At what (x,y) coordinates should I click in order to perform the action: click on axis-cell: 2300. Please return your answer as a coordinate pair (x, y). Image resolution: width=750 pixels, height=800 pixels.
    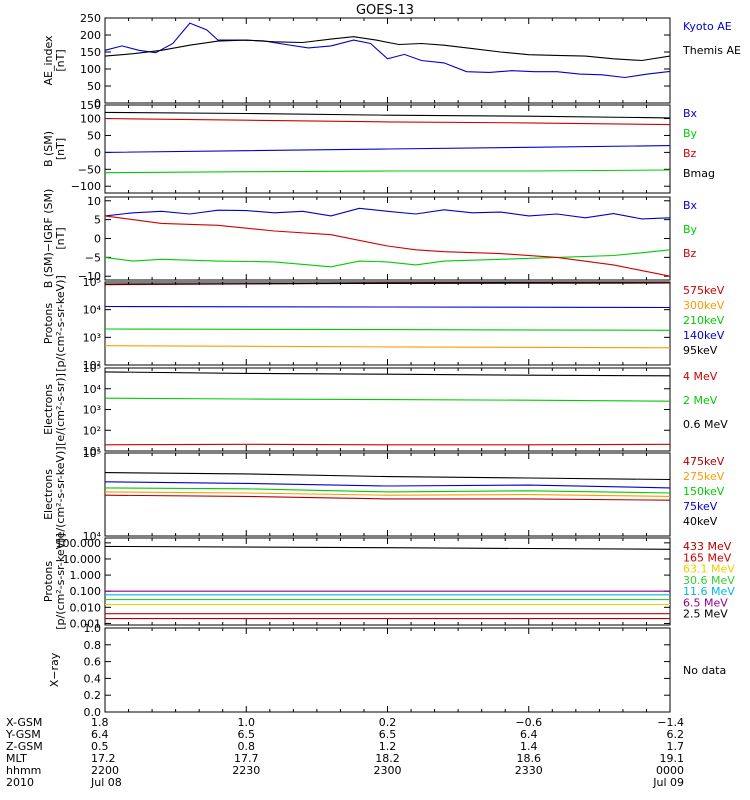
    Looking at the image, I should click on (388, 770).